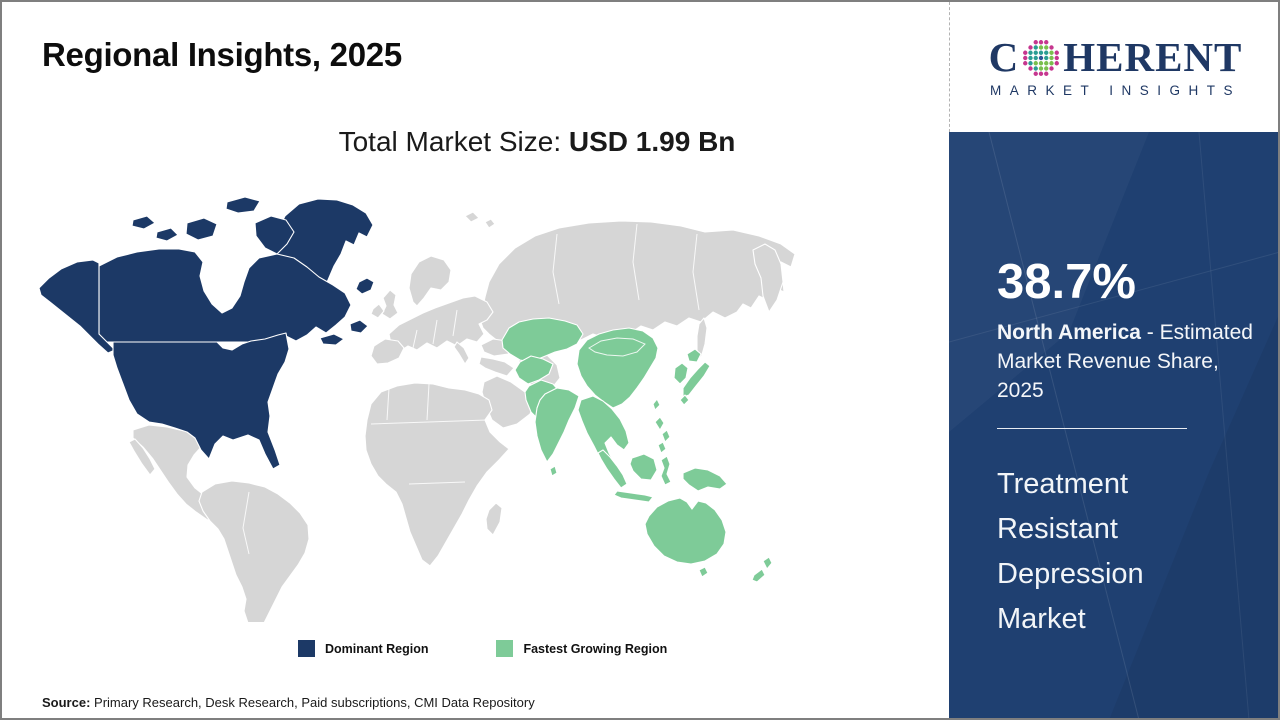 This screenshot has width=1280, height=720. What do you see at coordinates (490, 223) in the screenshot?
I see `arctic-island` at bounding box center [490, 223].